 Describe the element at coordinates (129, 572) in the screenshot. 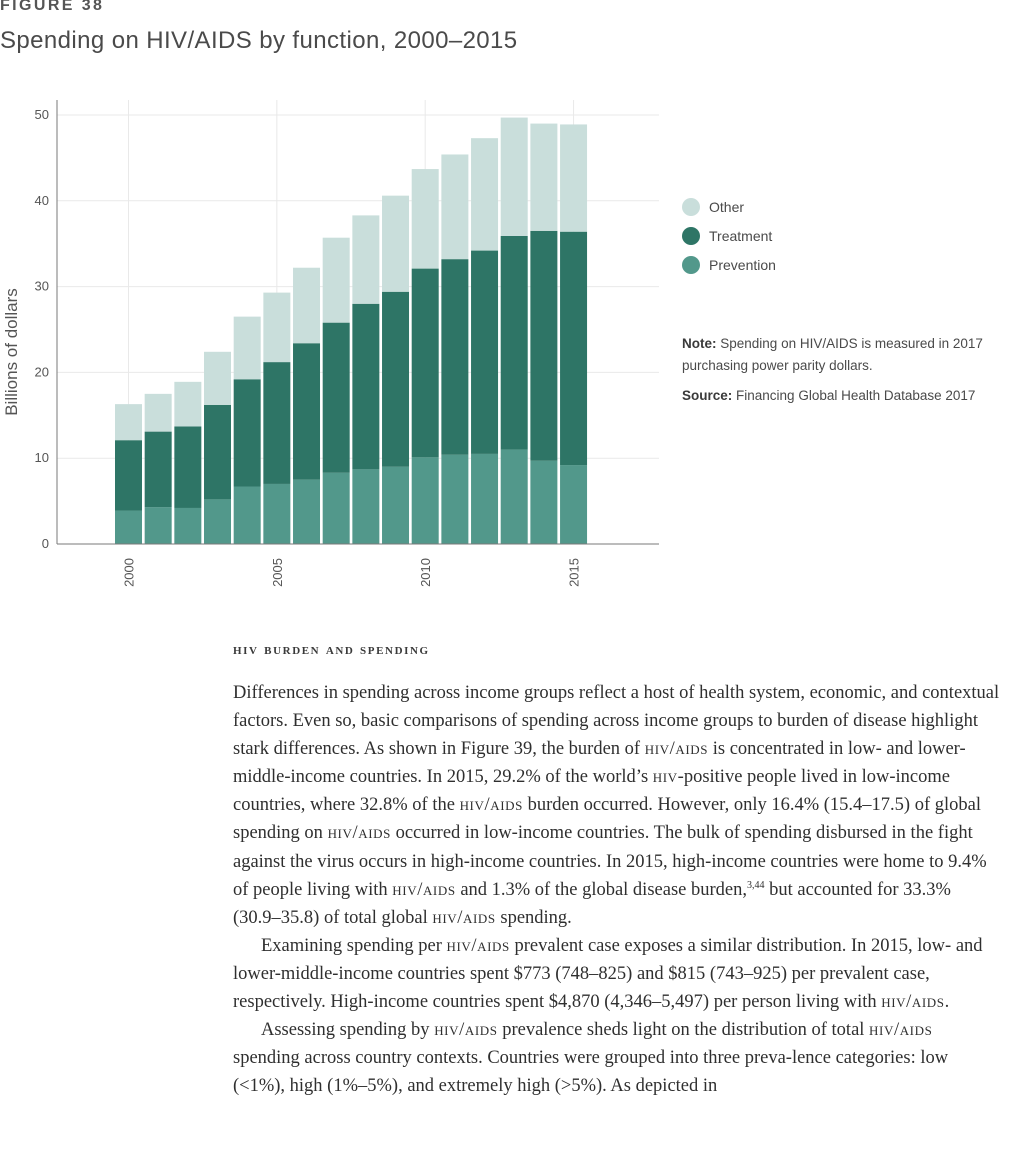

I see `x-tick-label: 2000` at that location.